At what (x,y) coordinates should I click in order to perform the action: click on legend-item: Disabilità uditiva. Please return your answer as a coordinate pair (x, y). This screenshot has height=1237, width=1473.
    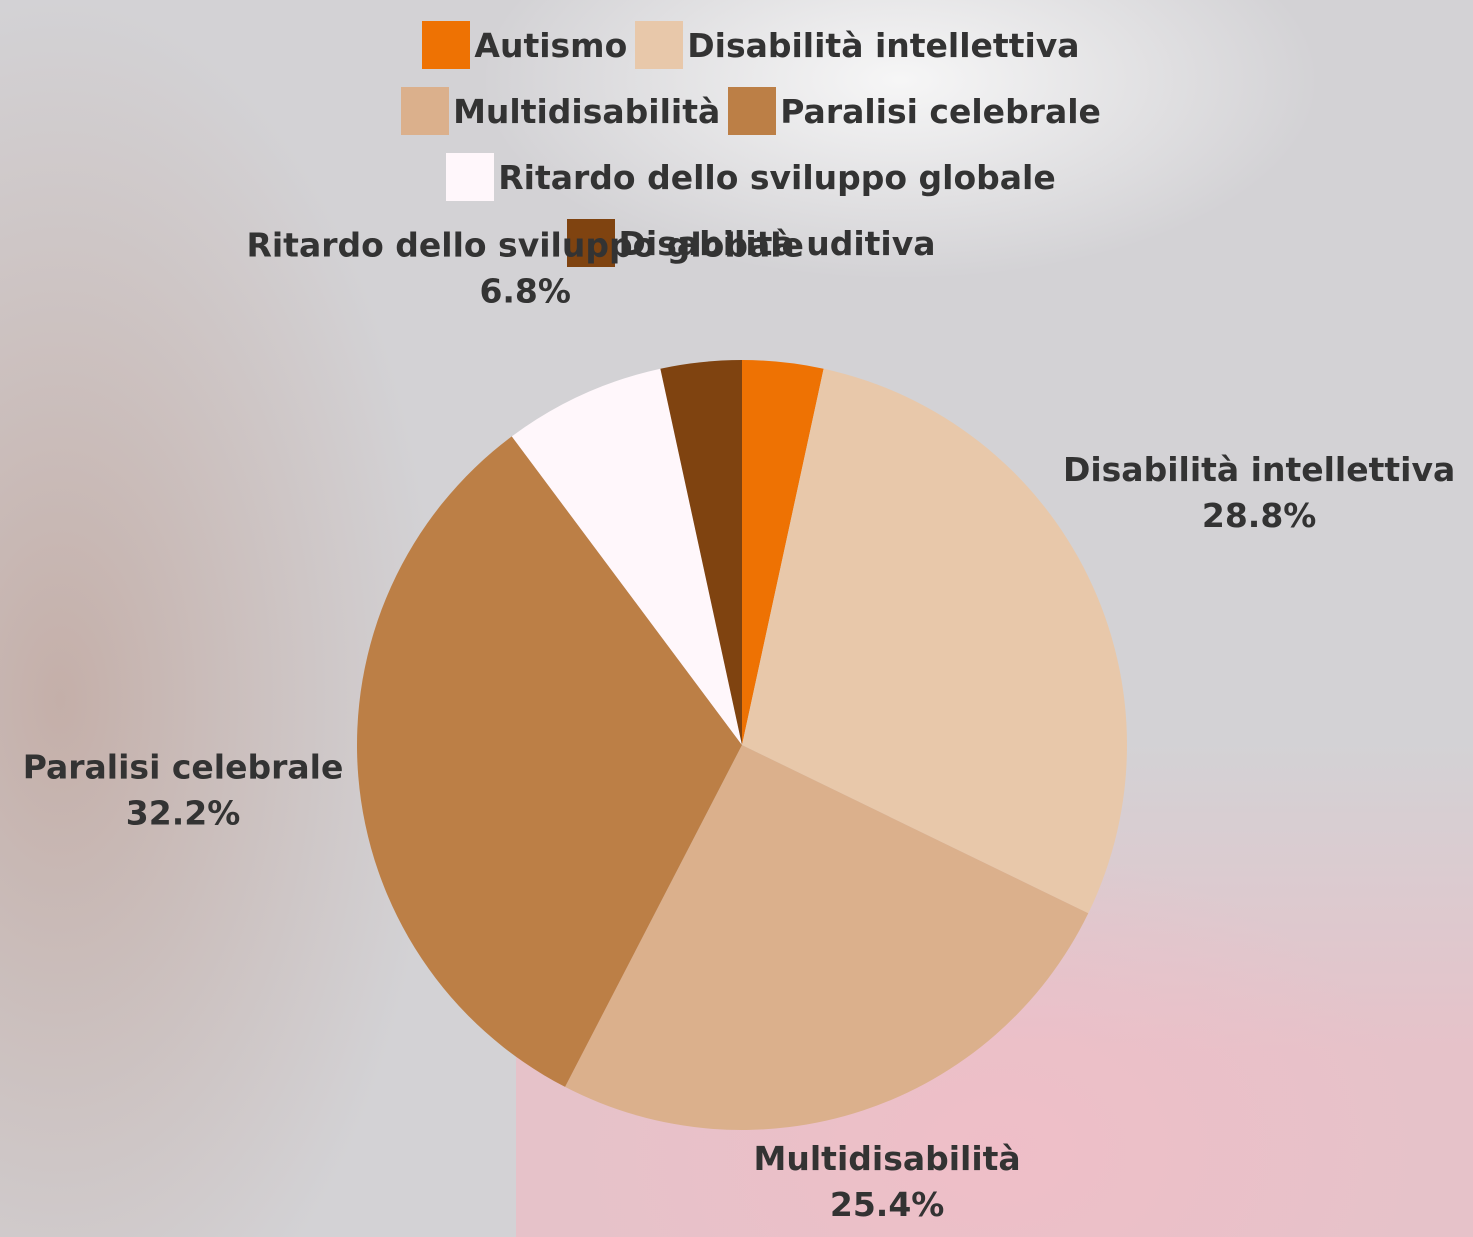
    Looking at the image, I should click on (751, 243).